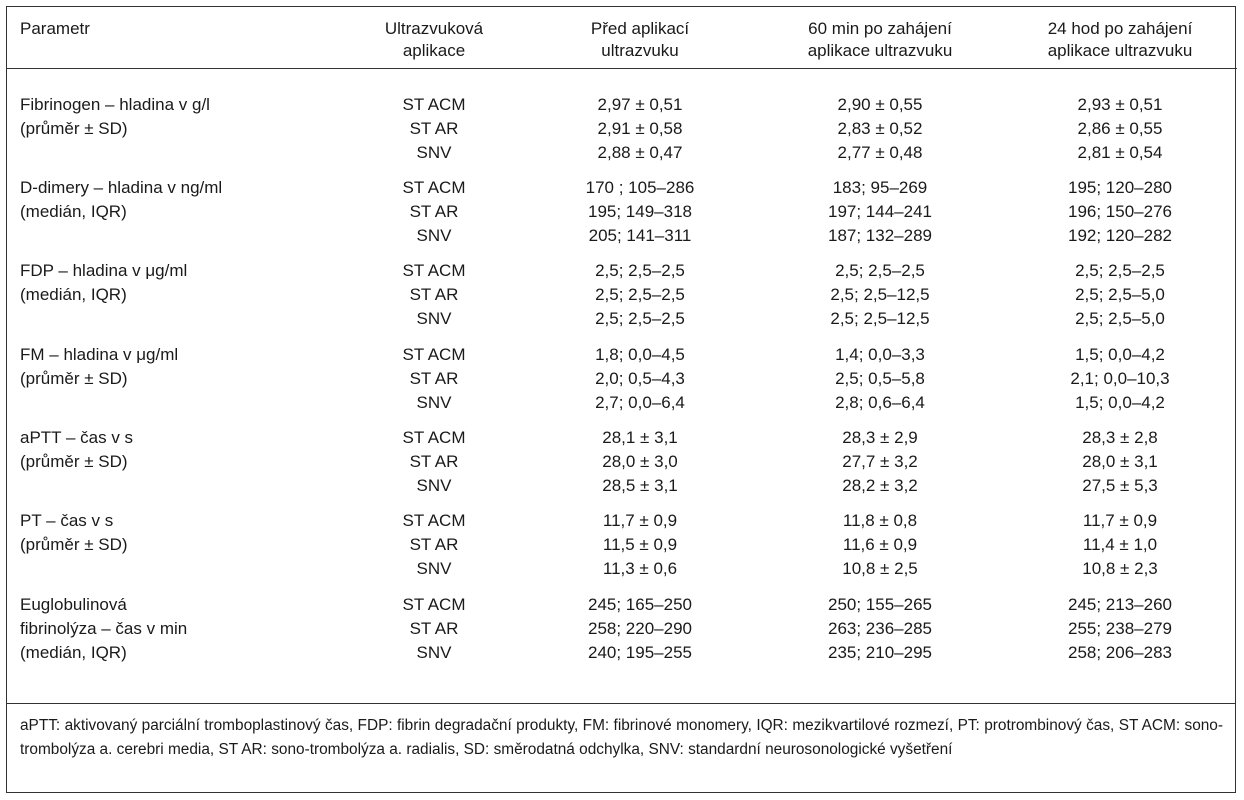 Image resolution: width=1244 pixels, height=800 pixels. I want to click on min60-value: 27,7 ± 3,2, so click(880, 461).